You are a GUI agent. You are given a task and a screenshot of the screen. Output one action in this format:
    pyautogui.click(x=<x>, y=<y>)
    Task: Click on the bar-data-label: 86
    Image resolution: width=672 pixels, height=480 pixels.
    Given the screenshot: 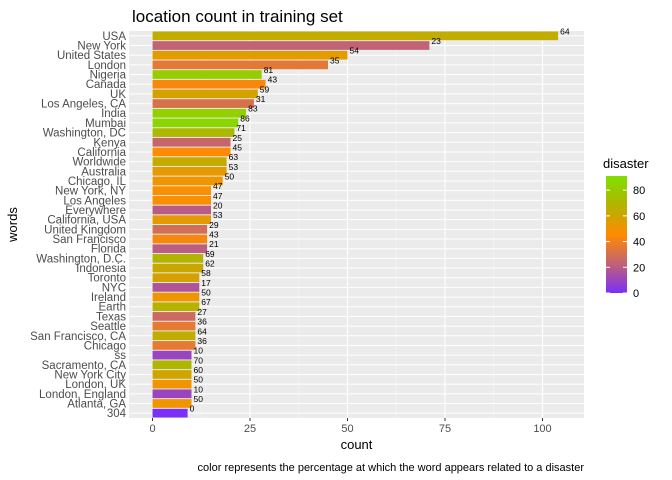 What is the action you would take?
    pyautogui.click(x=245, y=118)
    